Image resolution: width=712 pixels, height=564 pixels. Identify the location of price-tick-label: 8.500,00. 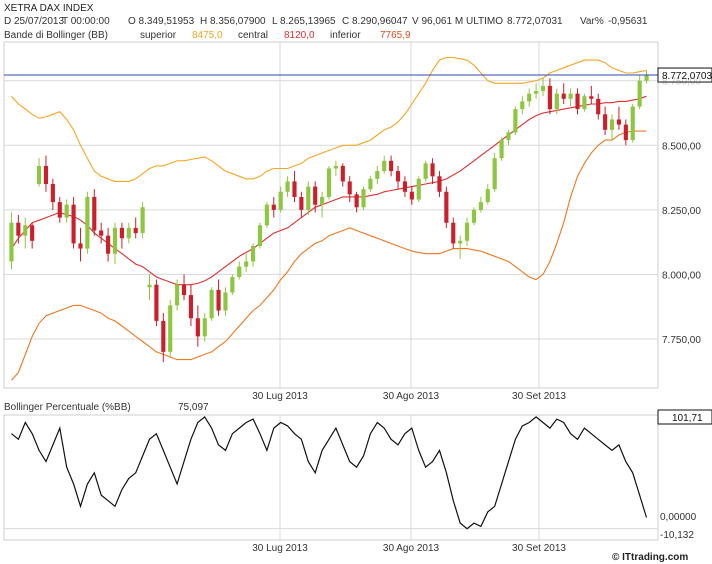
(681, 146).